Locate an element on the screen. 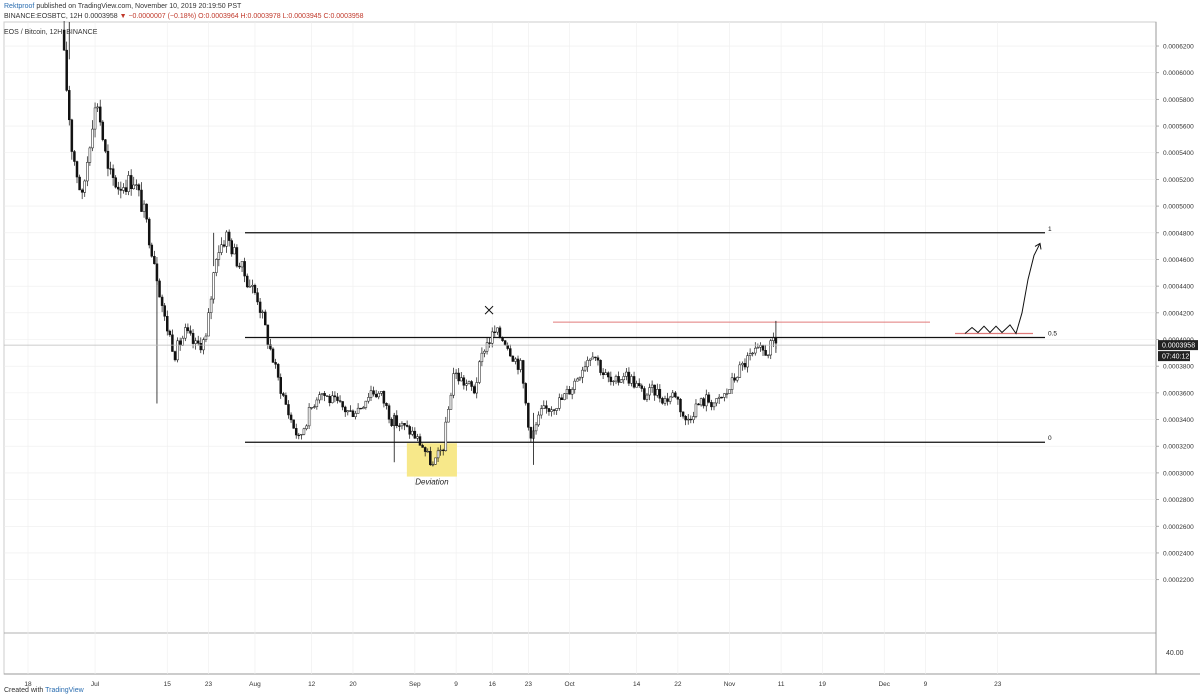  indicator-axis-value: 40.00 is located at coordinates (1175, 653).